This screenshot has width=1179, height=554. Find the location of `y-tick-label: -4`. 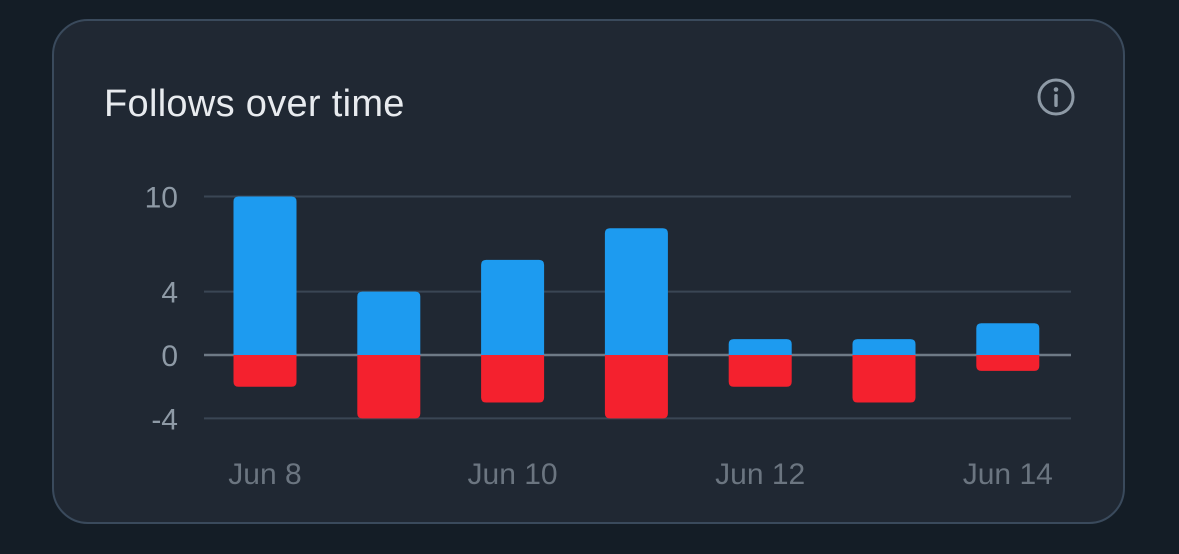

y-tick-label: -4 is located at coordinates (164, 419).